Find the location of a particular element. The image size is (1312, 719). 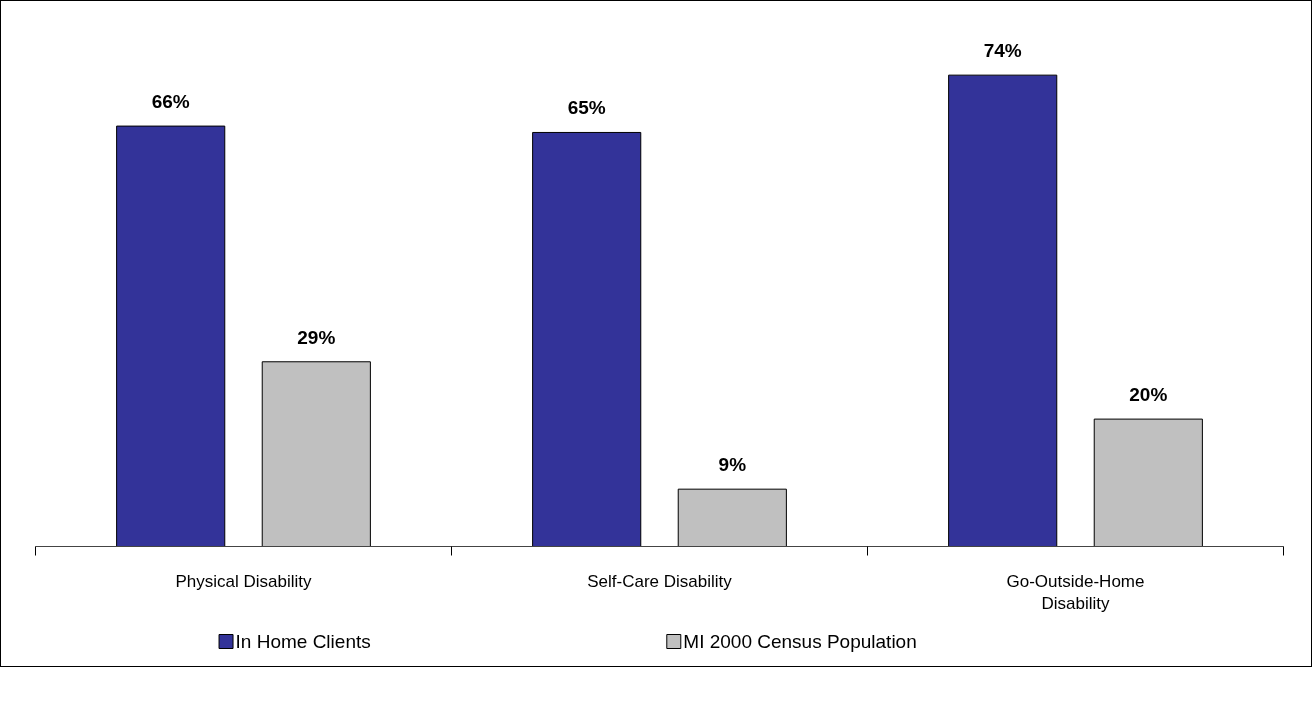

data-label: 66% is located at coordinates (170, 102).